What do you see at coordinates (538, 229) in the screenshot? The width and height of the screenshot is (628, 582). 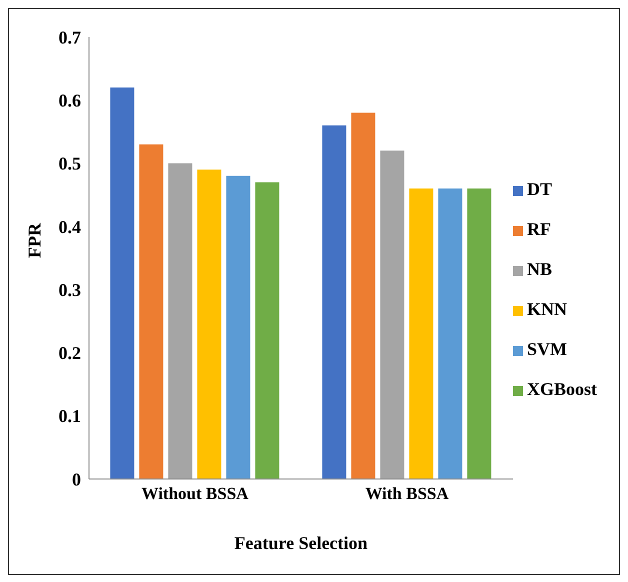 I see `legend-label: RF` at bounding box center [538, 229].